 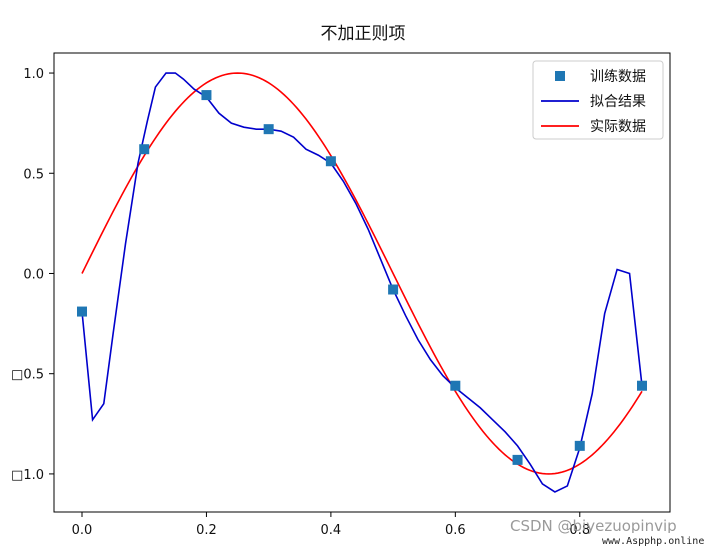 What do you see at coordinates (579, 530) in the screenshot?
I see `x-tick-label: 0.8` at bounding box center [579, 530].